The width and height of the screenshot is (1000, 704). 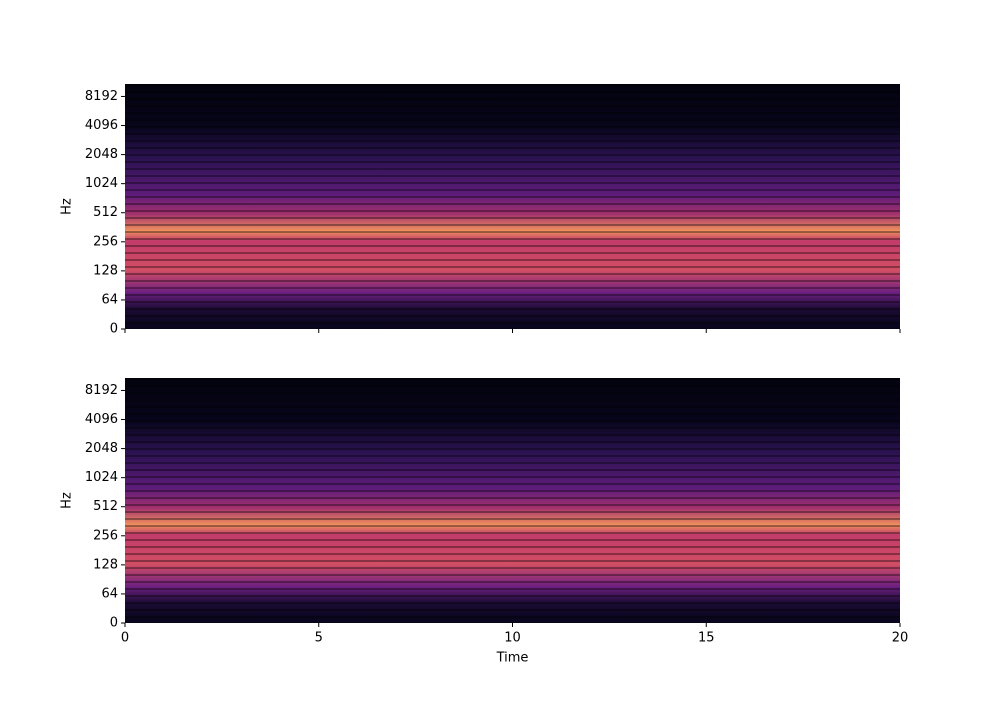 What do you see at coordinates (125, 638) in the screenshot?
I see `x-tick-label: 0` at bounding box center [125, 638].